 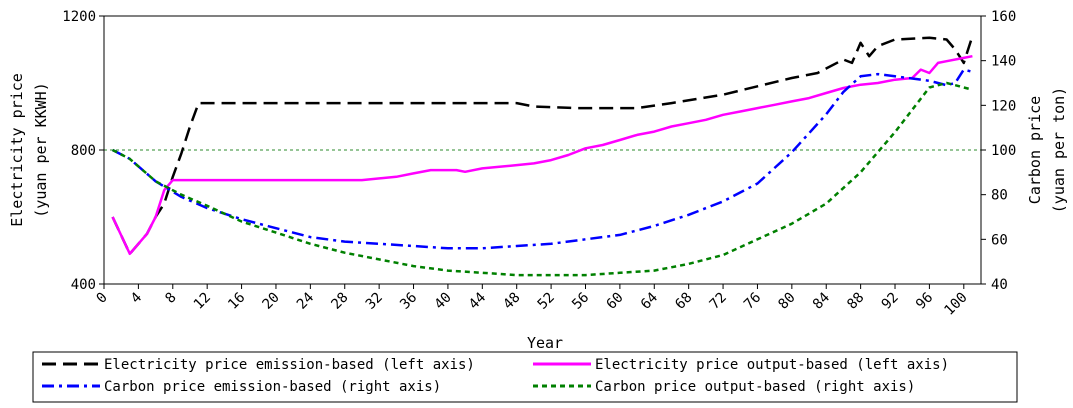 I want to click on x-tick-label: 40, so click(x=443, y=301).